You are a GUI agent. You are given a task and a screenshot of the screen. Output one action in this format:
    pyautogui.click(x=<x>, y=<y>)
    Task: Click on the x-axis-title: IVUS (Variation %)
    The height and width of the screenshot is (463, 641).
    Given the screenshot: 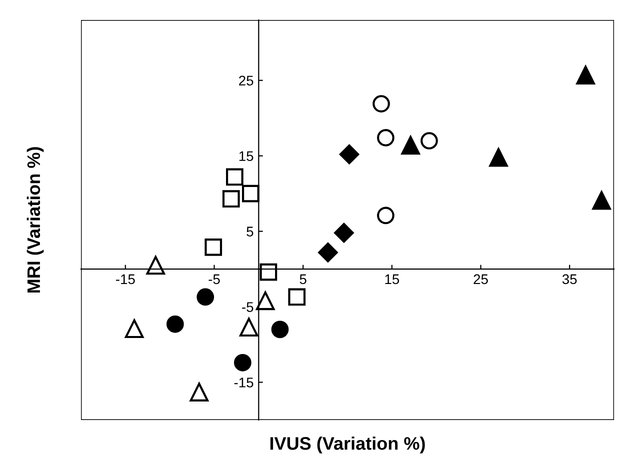 What is the action you would take?
    pyautogui.click(x=347, y=445)
    